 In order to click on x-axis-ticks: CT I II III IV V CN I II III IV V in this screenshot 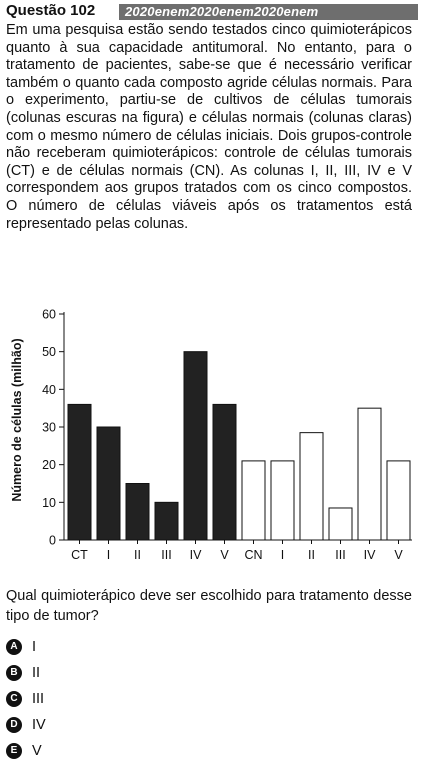, I will do `click(237, 551)`.